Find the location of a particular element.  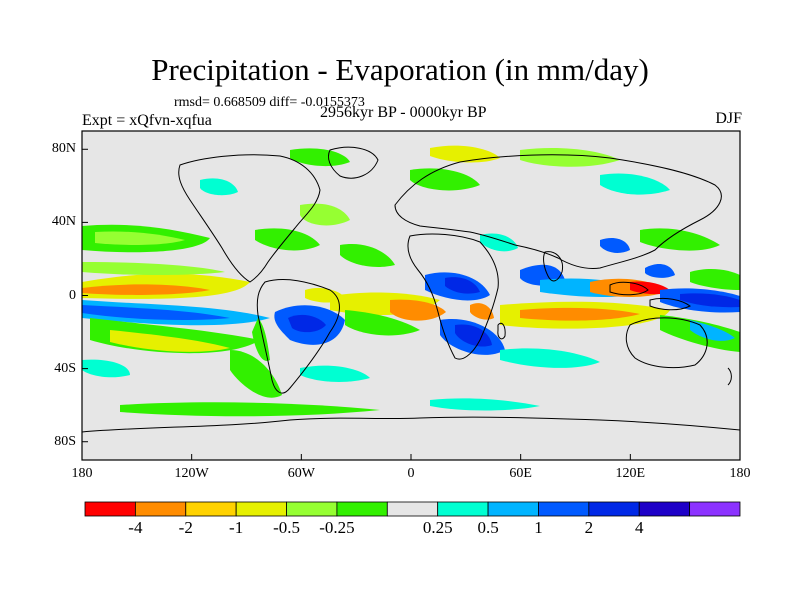

colorbar-label: -1 is located at coordinates (236, 527).